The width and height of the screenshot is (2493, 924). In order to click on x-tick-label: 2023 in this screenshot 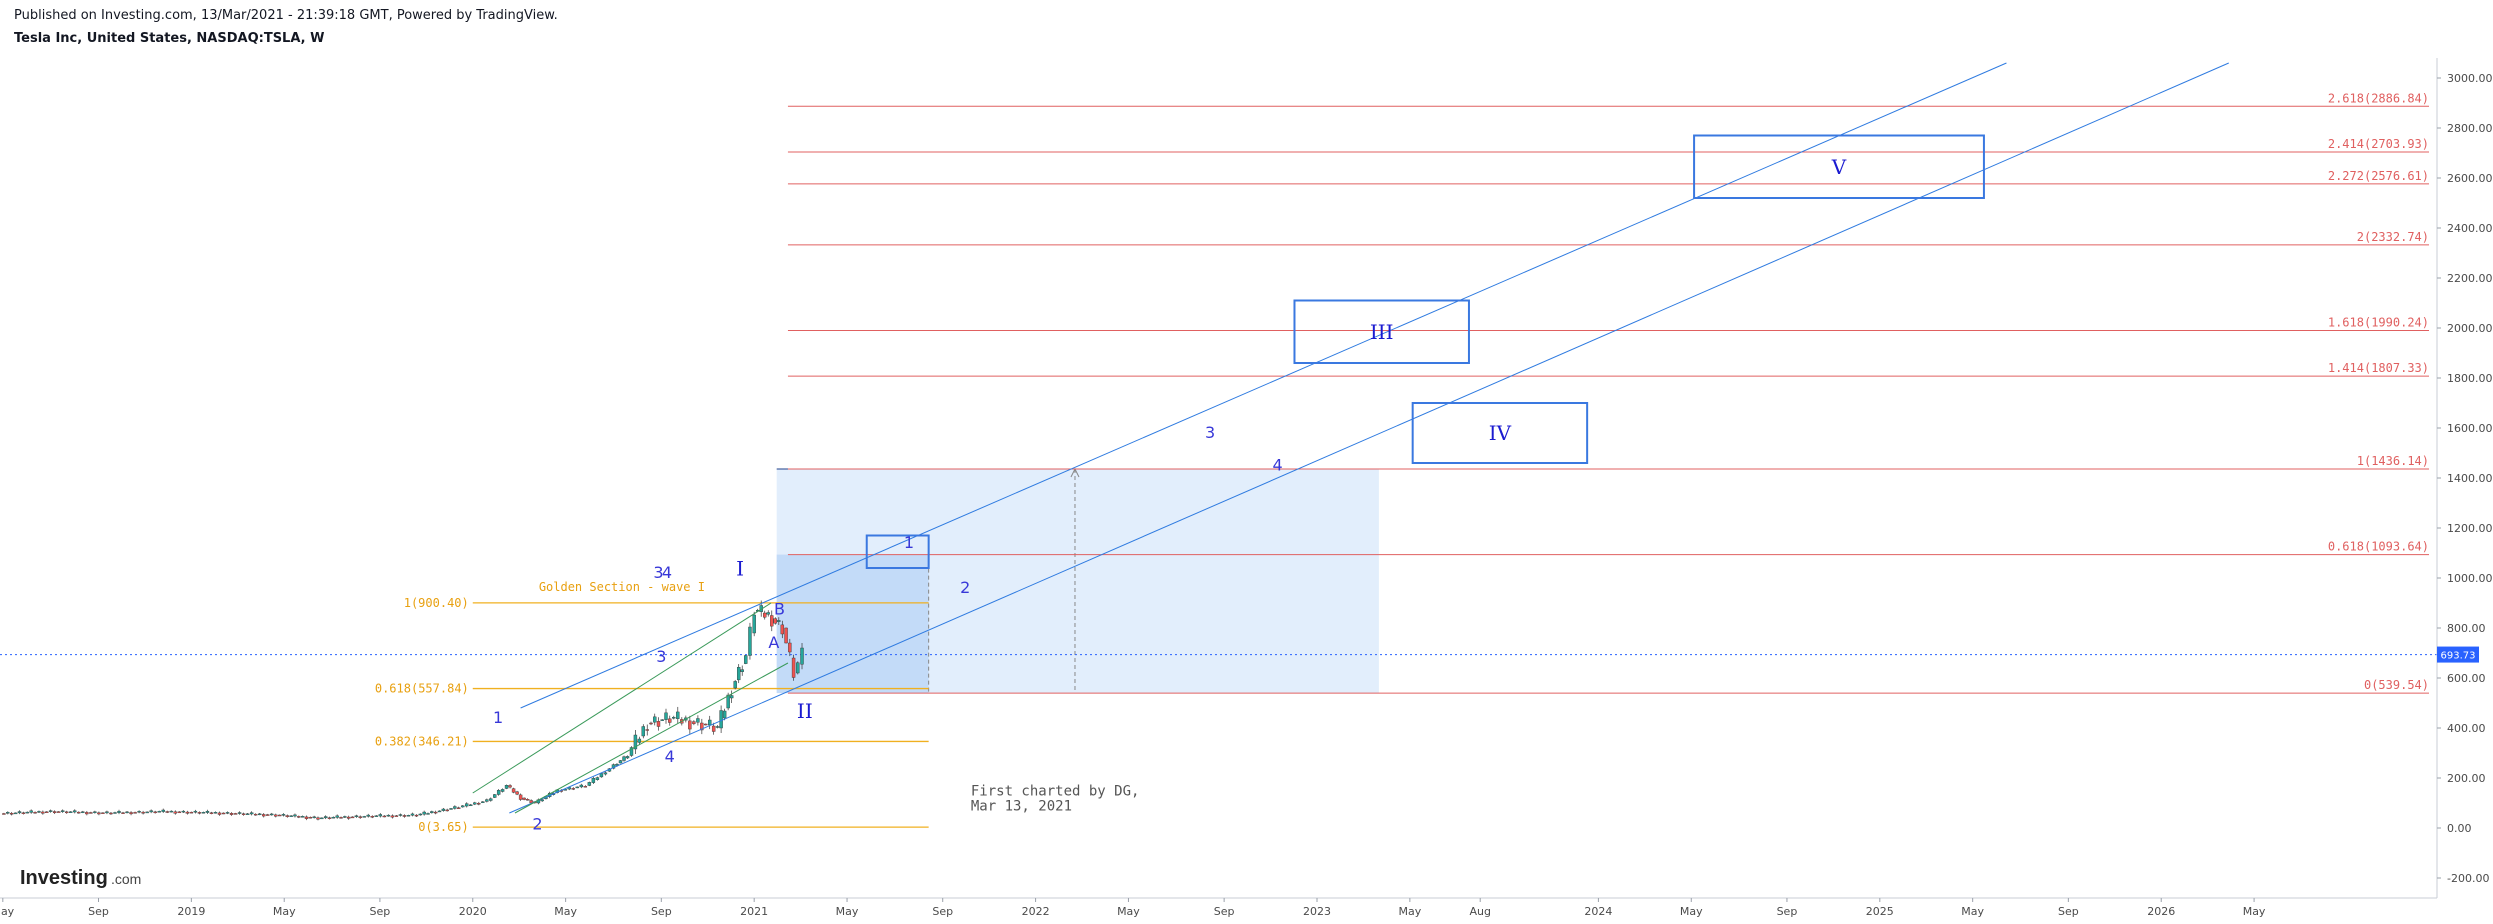, I will do `click(1317, 911)`.